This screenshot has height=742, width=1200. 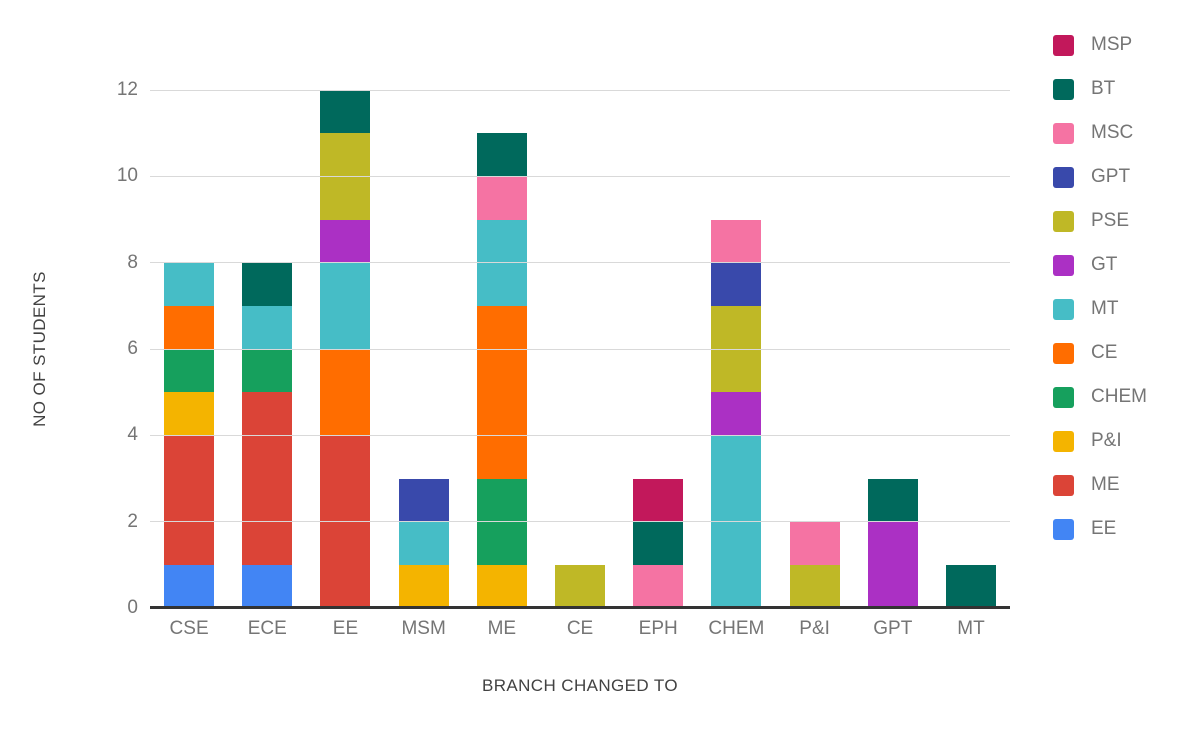 I want to click on x-category-label-chem: CHEM, so click(x=736, y=628).